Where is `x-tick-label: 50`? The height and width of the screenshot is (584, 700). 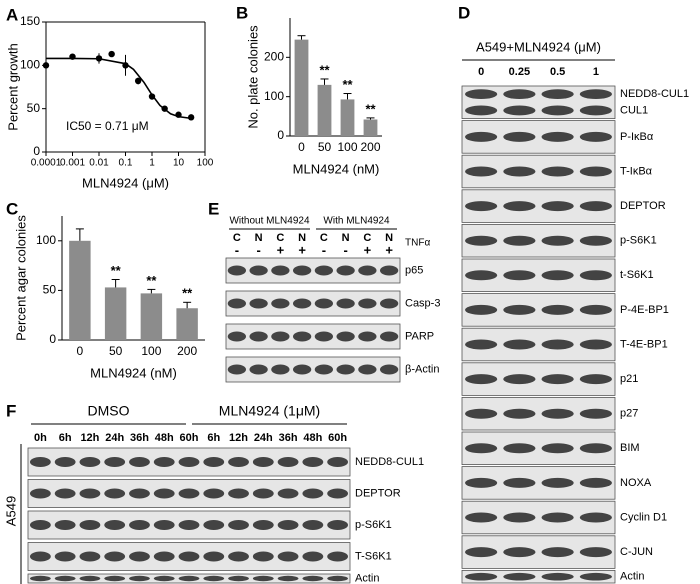 x-tick-label: 50 is located at coordinates (325, 147).